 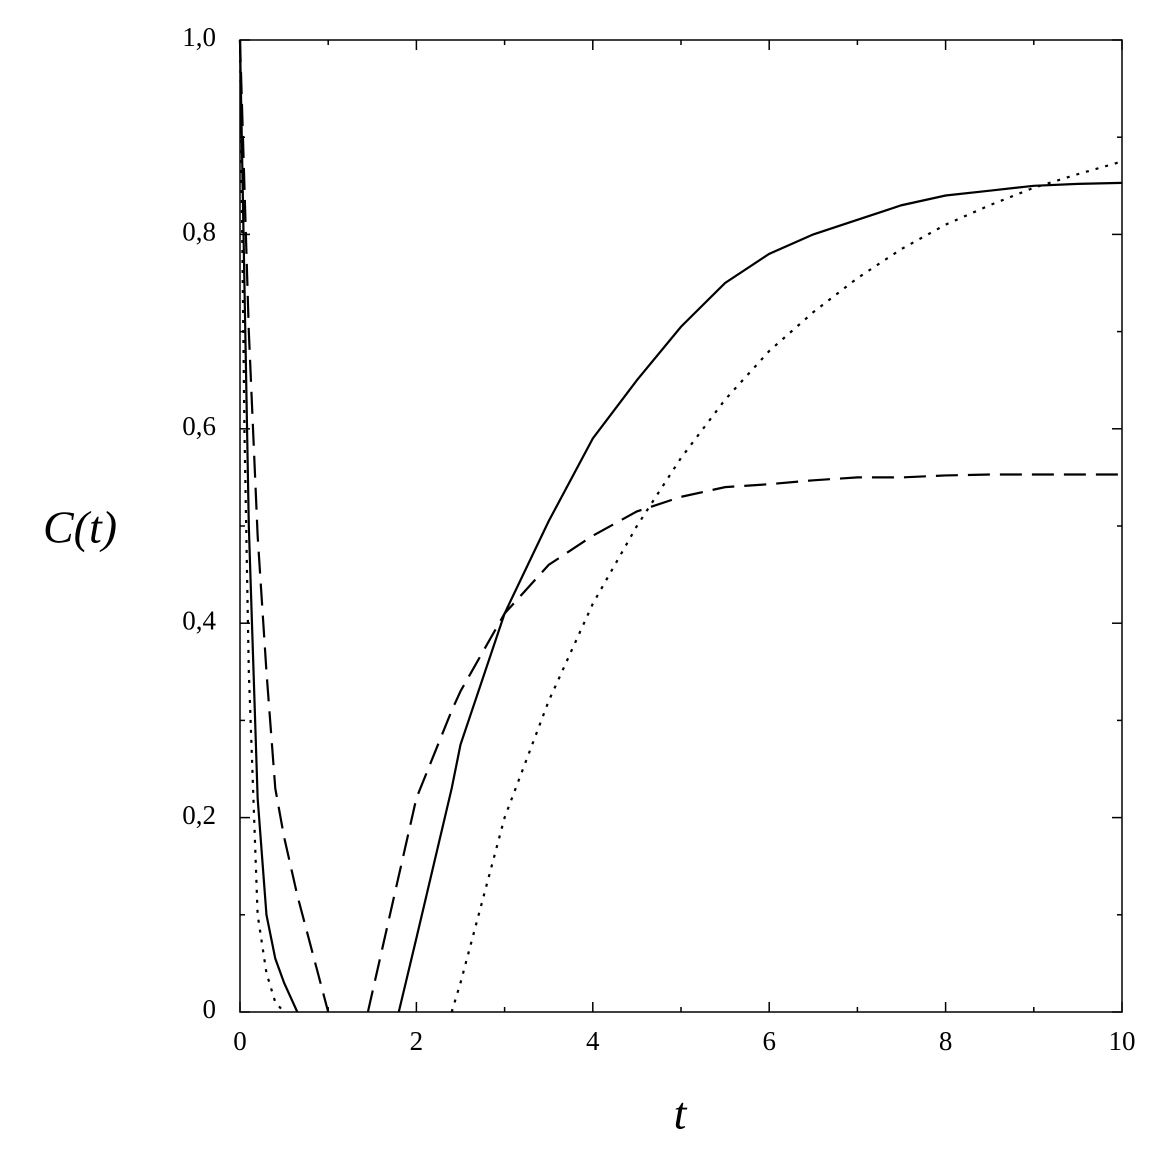 I want to click on x-tick-label: 0, so click(x=240, y=1041).